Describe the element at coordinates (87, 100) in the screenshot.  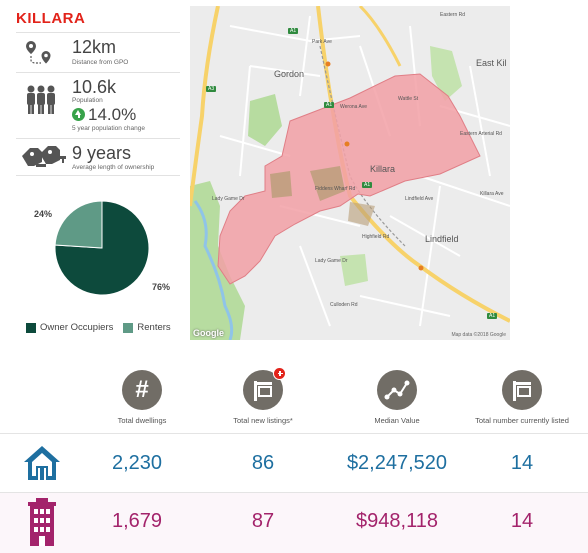
I see `population-label: Population` at that location.